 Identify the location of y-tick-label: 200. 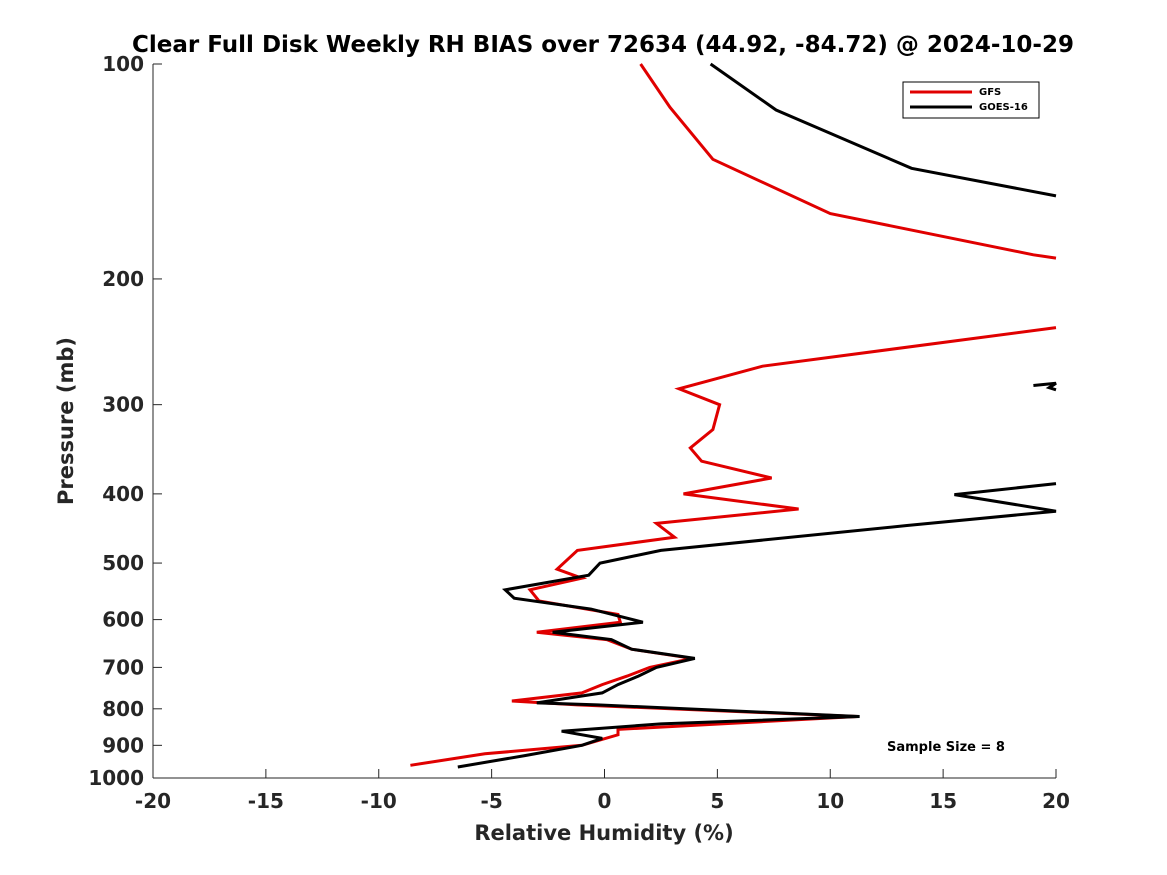
(123, 279).